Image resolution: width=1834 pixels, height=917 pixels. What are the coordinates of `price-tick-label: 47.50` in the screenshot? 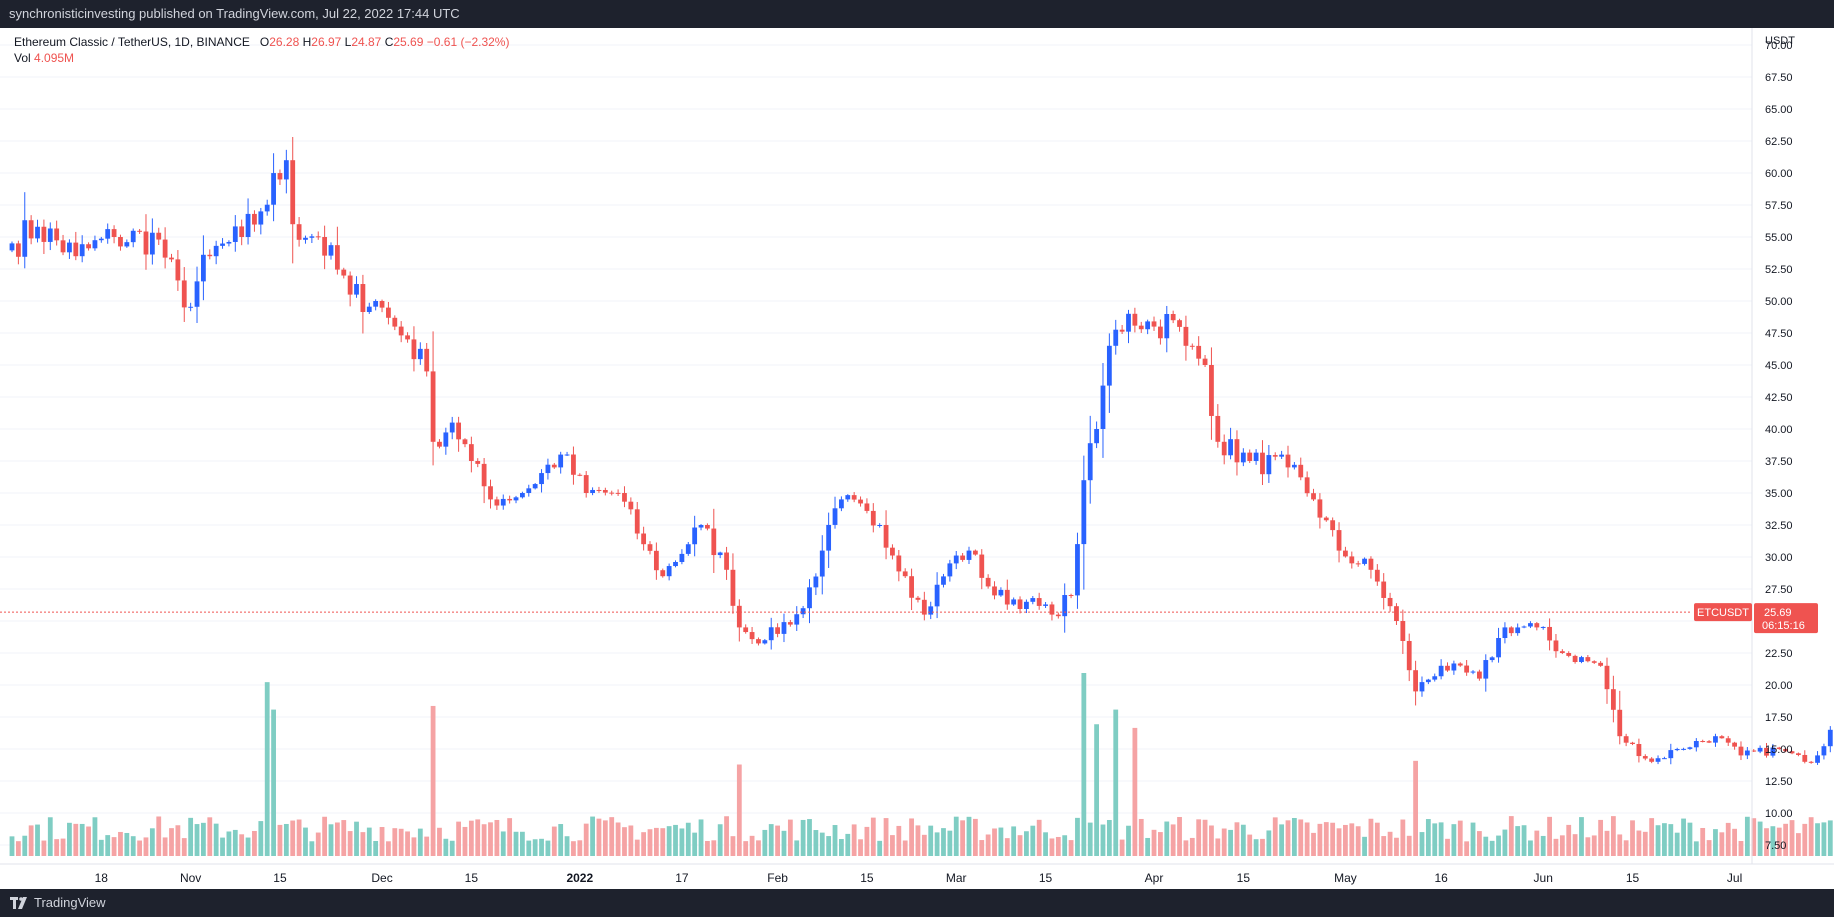 It's located at (1779, 334).